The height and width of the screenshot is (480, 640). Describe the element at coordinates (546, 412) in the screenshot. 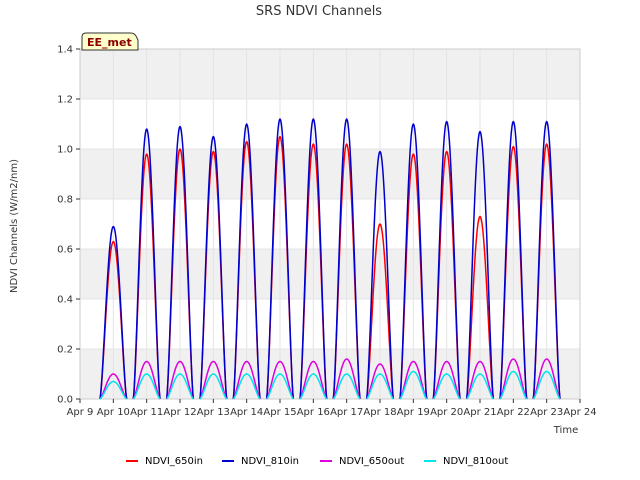

I see `x-tick-label: Apr 23` at that location.